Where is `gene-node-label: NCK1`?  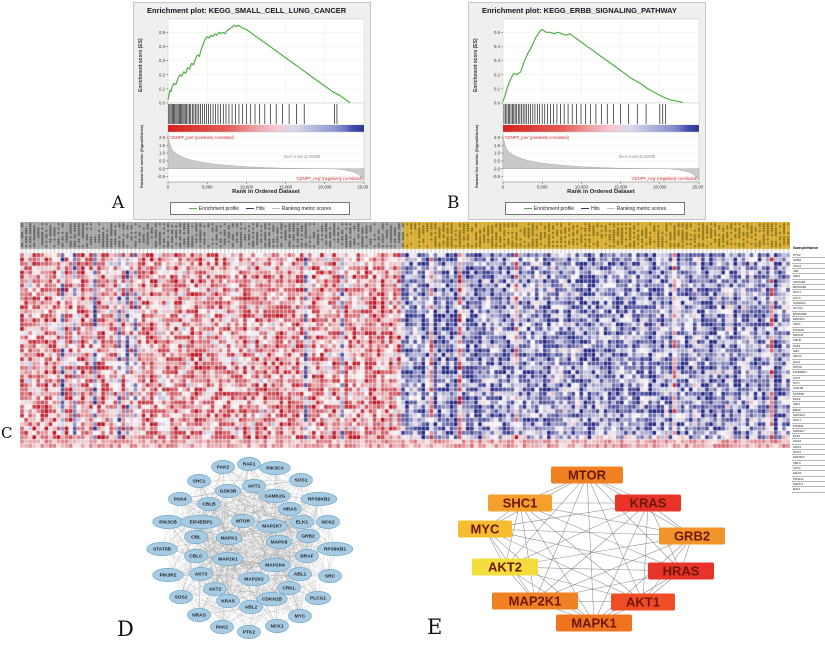
gene-node-label: NCK1 is located at coordinates (276, 627).